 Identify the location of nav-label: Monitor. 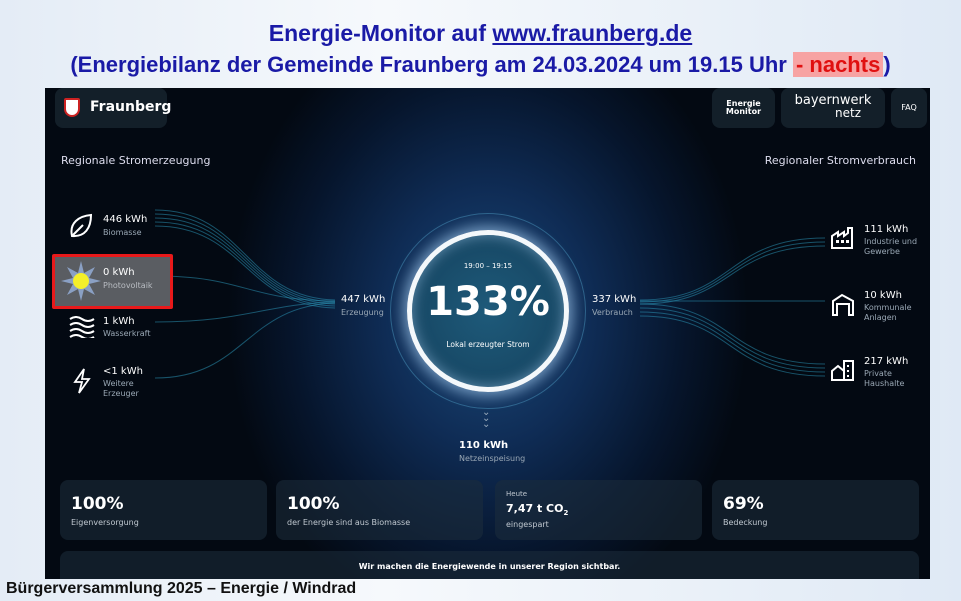
(743, 111).